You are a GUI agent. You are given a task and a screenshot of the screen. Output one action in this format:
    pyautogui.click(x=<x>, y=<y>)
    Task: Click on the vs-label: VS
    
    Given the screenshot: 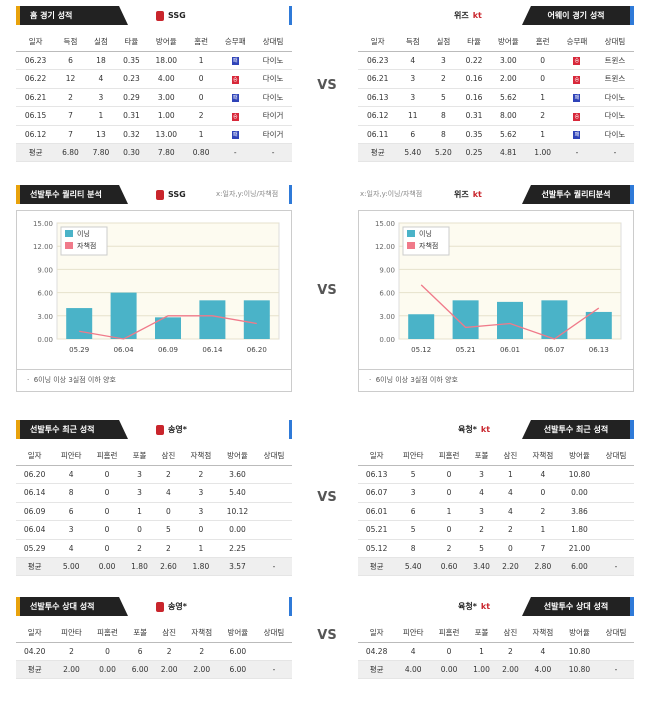 What is the action you would take?
    pyautogui.click(x=327, y=635)
    